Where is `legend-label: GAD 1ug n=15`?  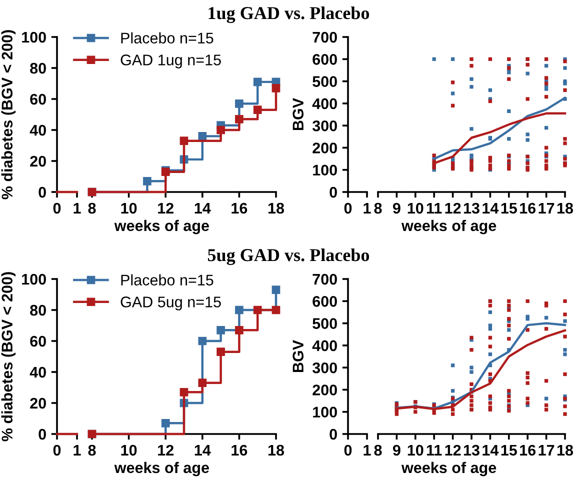
legend-label: GAD 1ug n=15 is located at coordinates (170, 61).